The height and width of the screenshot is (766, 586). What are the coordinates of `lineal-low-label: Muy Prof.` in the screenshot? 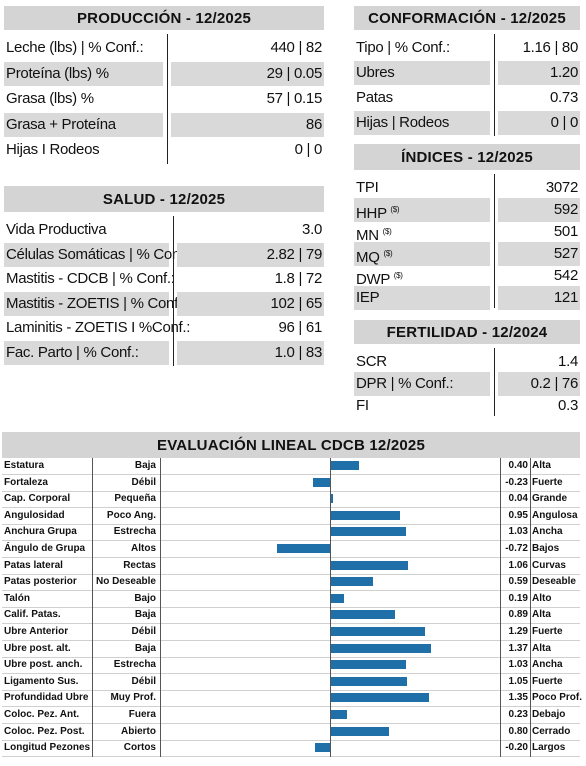 It's located at (133, 698).